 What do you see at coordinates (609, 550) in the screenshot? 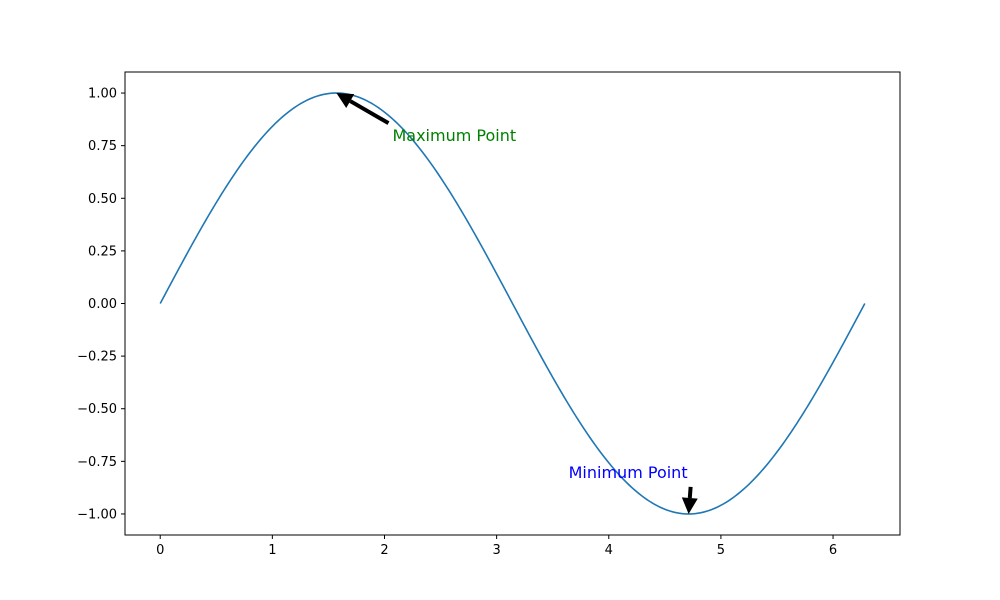
I see `x-tick-label: 4` at bounding box center [609, 550].